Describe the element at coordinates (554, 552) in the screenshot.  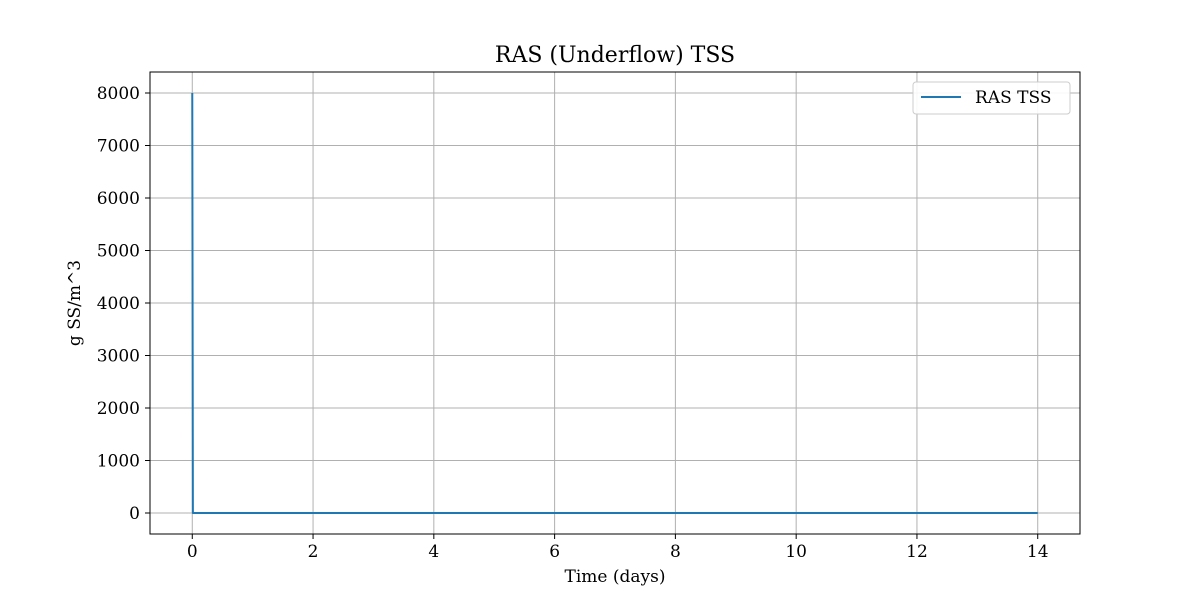
I see `x-tick-label: 6` at that location.